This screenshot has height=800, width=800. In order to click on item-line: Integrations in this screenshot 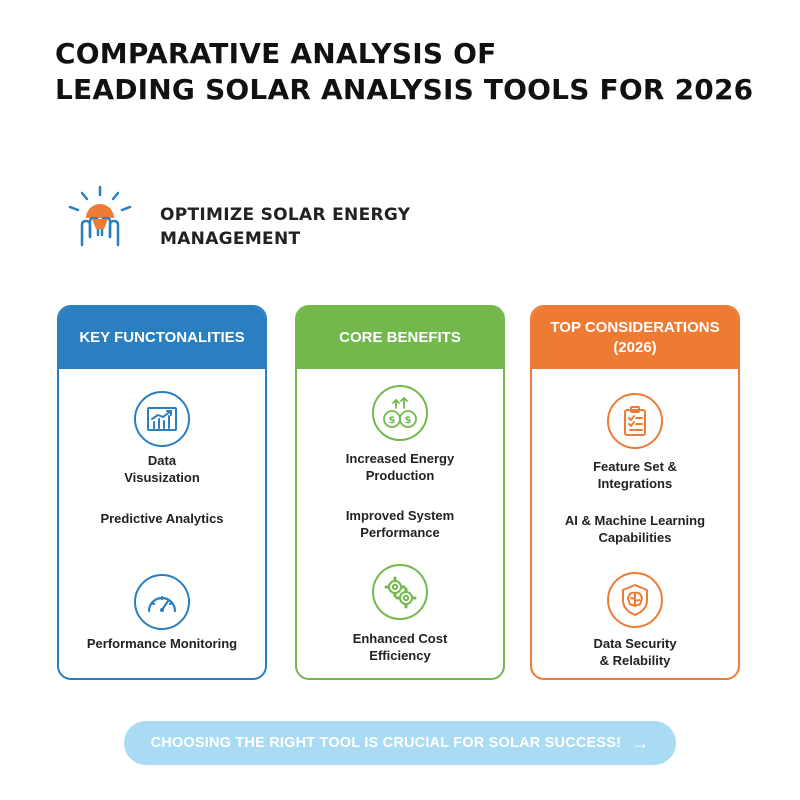, I will do `click(635, 483)`.